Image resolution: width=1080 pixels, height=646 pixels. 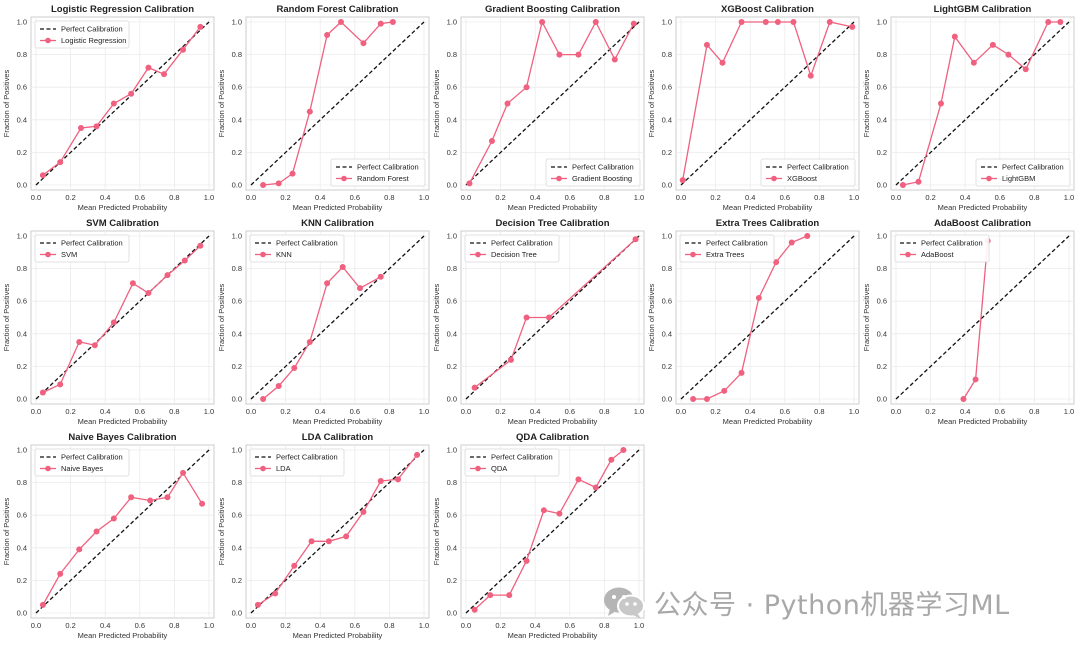 I want to click on legend: Perfect Calibration Extra Trees, so click(x=727, y=248).